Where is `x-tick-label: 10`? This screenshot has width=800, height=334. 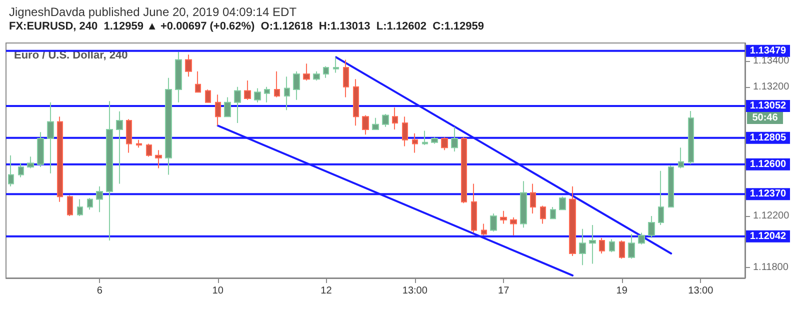
x-tick-label: 10 is located at coordinates (218, 291).